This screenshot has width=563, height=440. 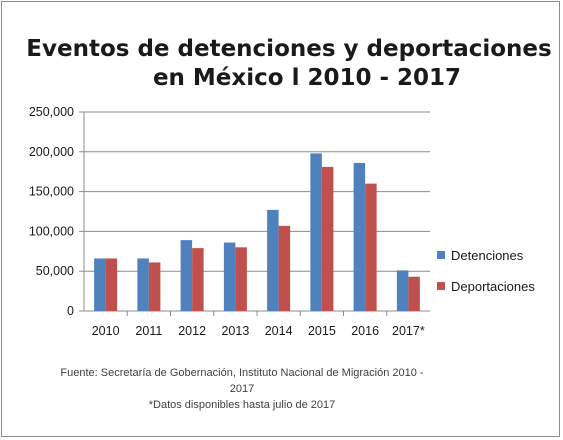 I want to click on bar-deportaciones-2010, so click(x=111, y=284).